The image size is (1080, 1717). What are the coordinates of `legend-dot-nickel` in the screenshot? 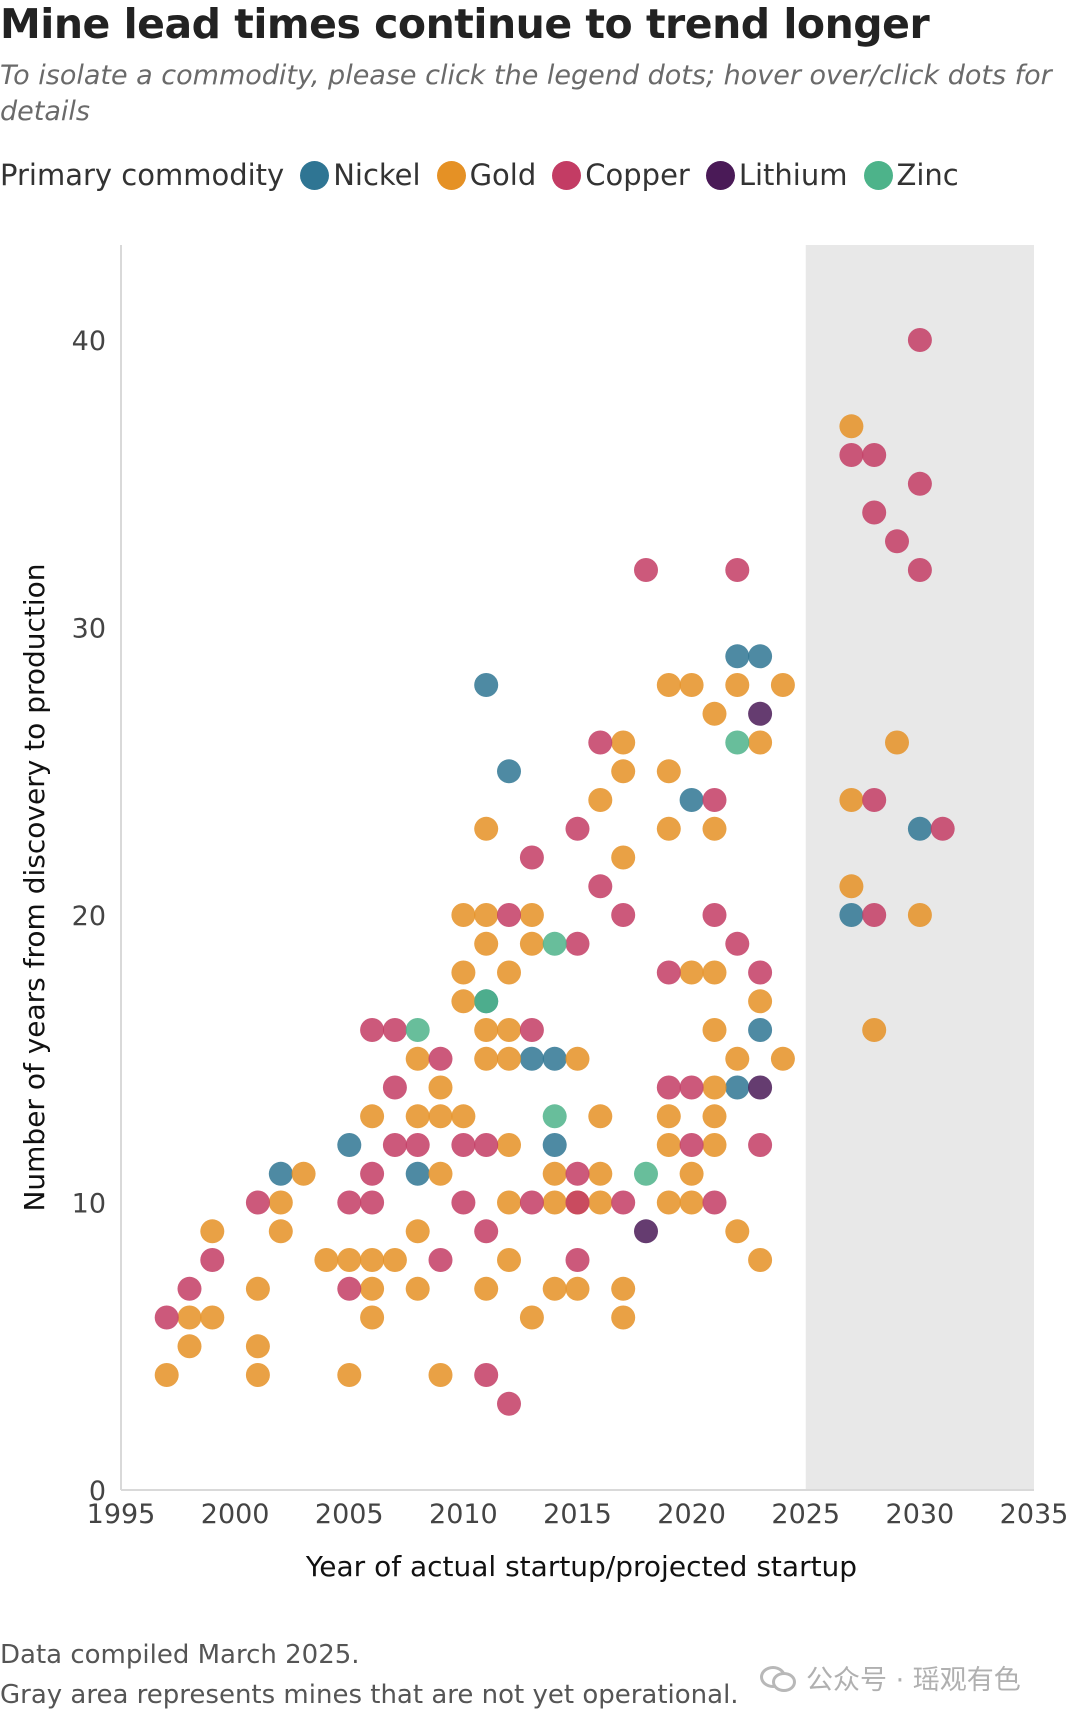 It's located at (315, 175).